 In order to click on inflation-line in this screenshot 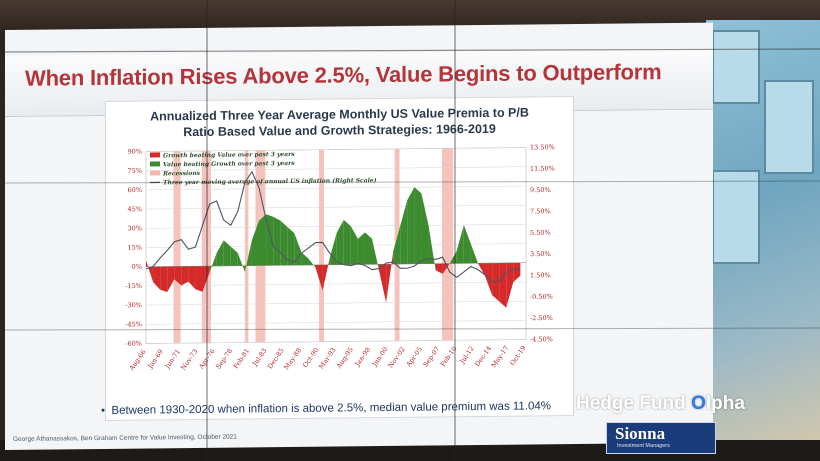, I will do `click(333, 226)`.